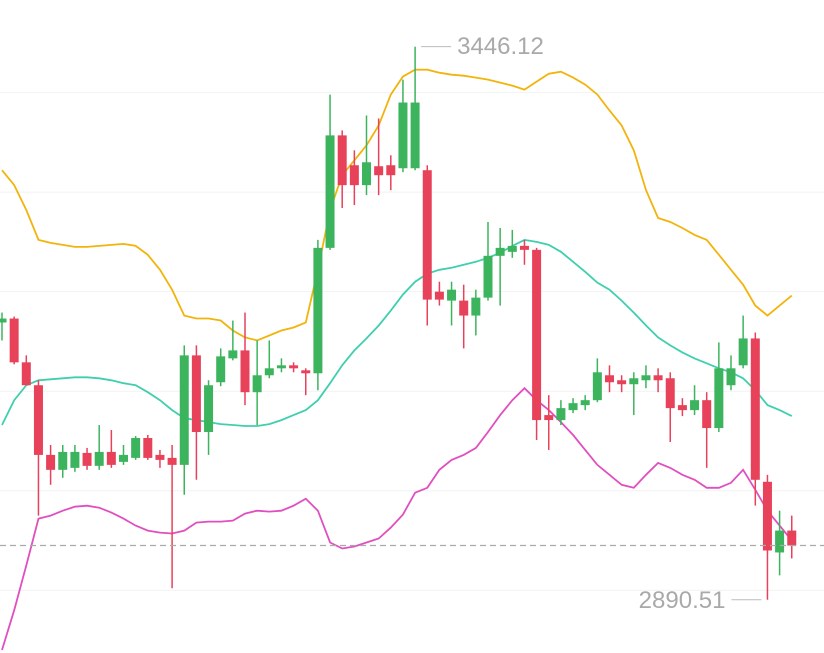 This screenshot has width=824, height=653. Describe the element at coordinates (682, 600) in the screenshot. I see `min-label: 2890.51` at that location.